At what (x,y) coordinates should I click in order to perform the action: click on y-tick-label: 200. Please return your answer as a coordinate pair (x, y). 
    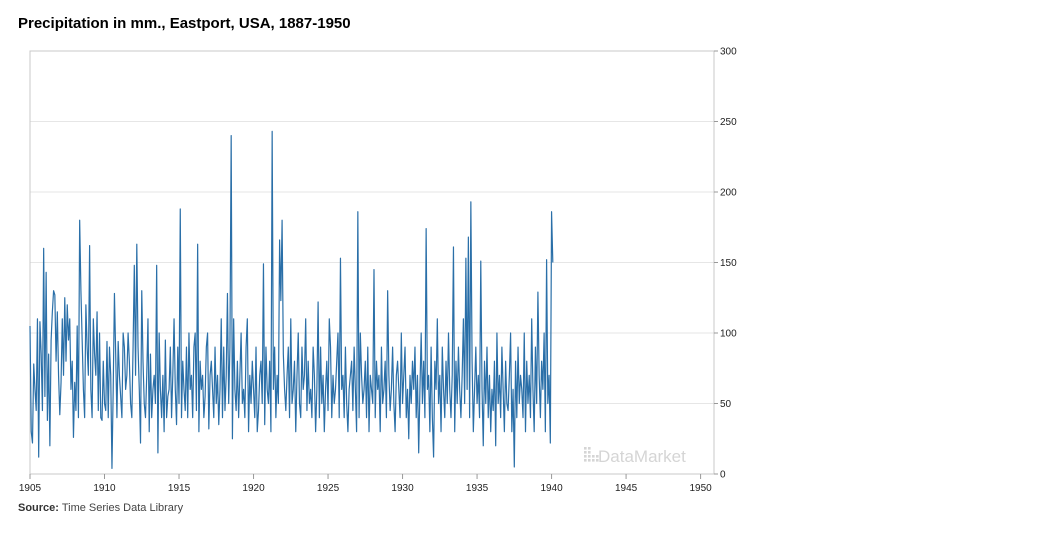
    Looking at the image, I should click on (728, 193).